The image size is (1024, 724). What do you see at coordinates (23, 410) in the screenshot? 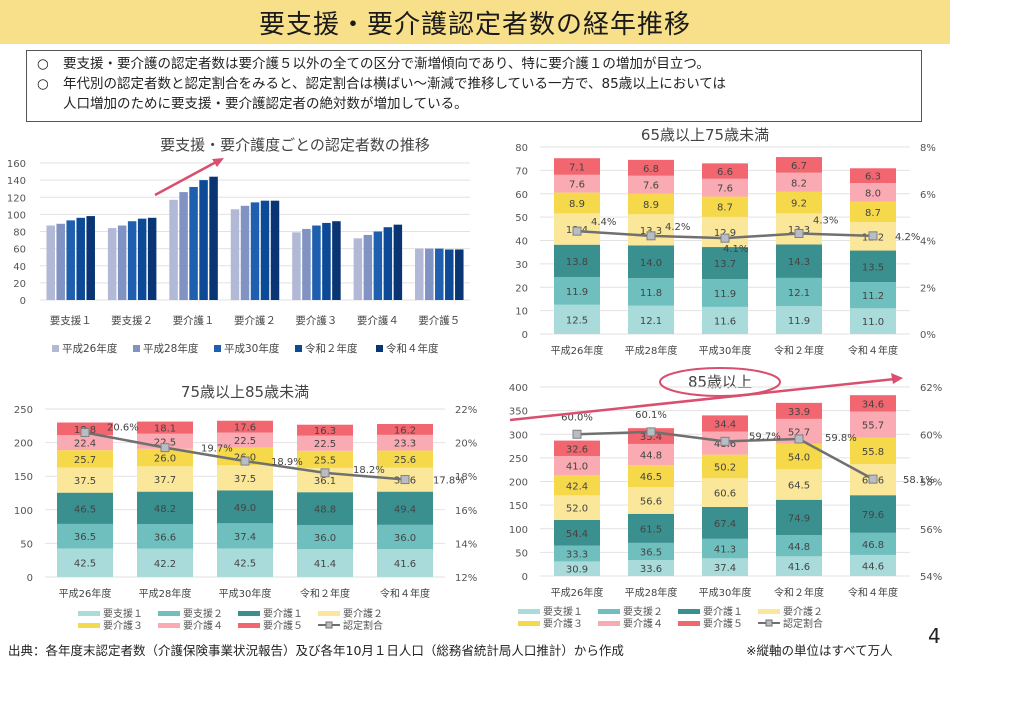
I see `y-tick-label: 250` at bounding box center [23, 410].